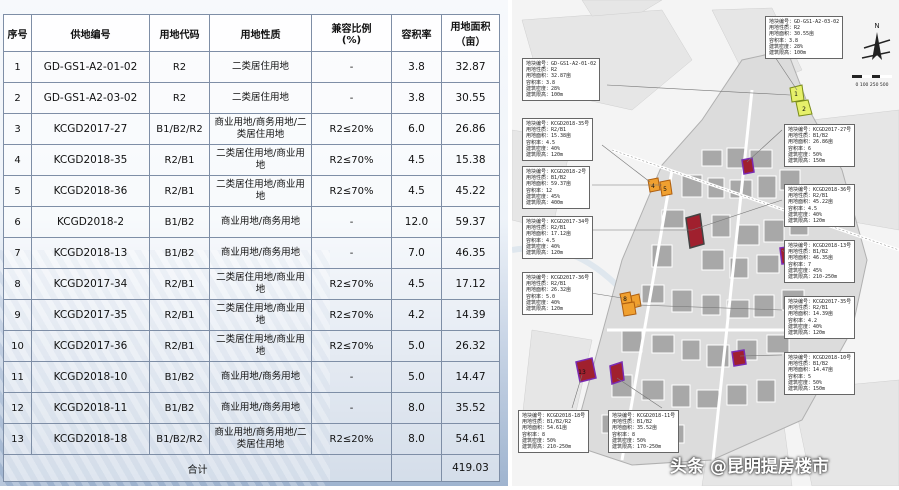 Image resolution: width=899 pixels, height=490 pixels. Describe the element at coordinates (416, 439) in the screenshot. I see `row-far: 8.0` at that location.